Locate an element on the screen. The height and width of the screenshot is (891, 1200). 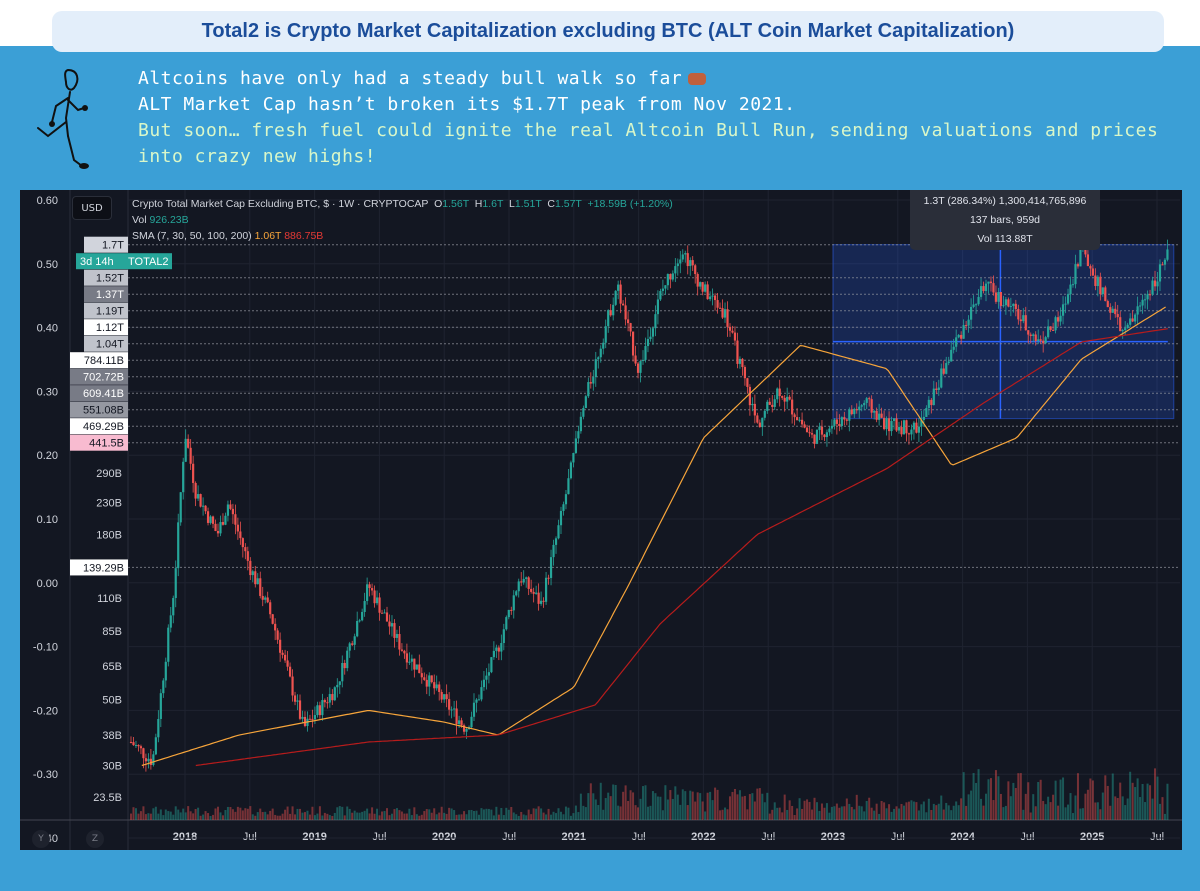
price-label-bg is located at coordinates (99, 360).